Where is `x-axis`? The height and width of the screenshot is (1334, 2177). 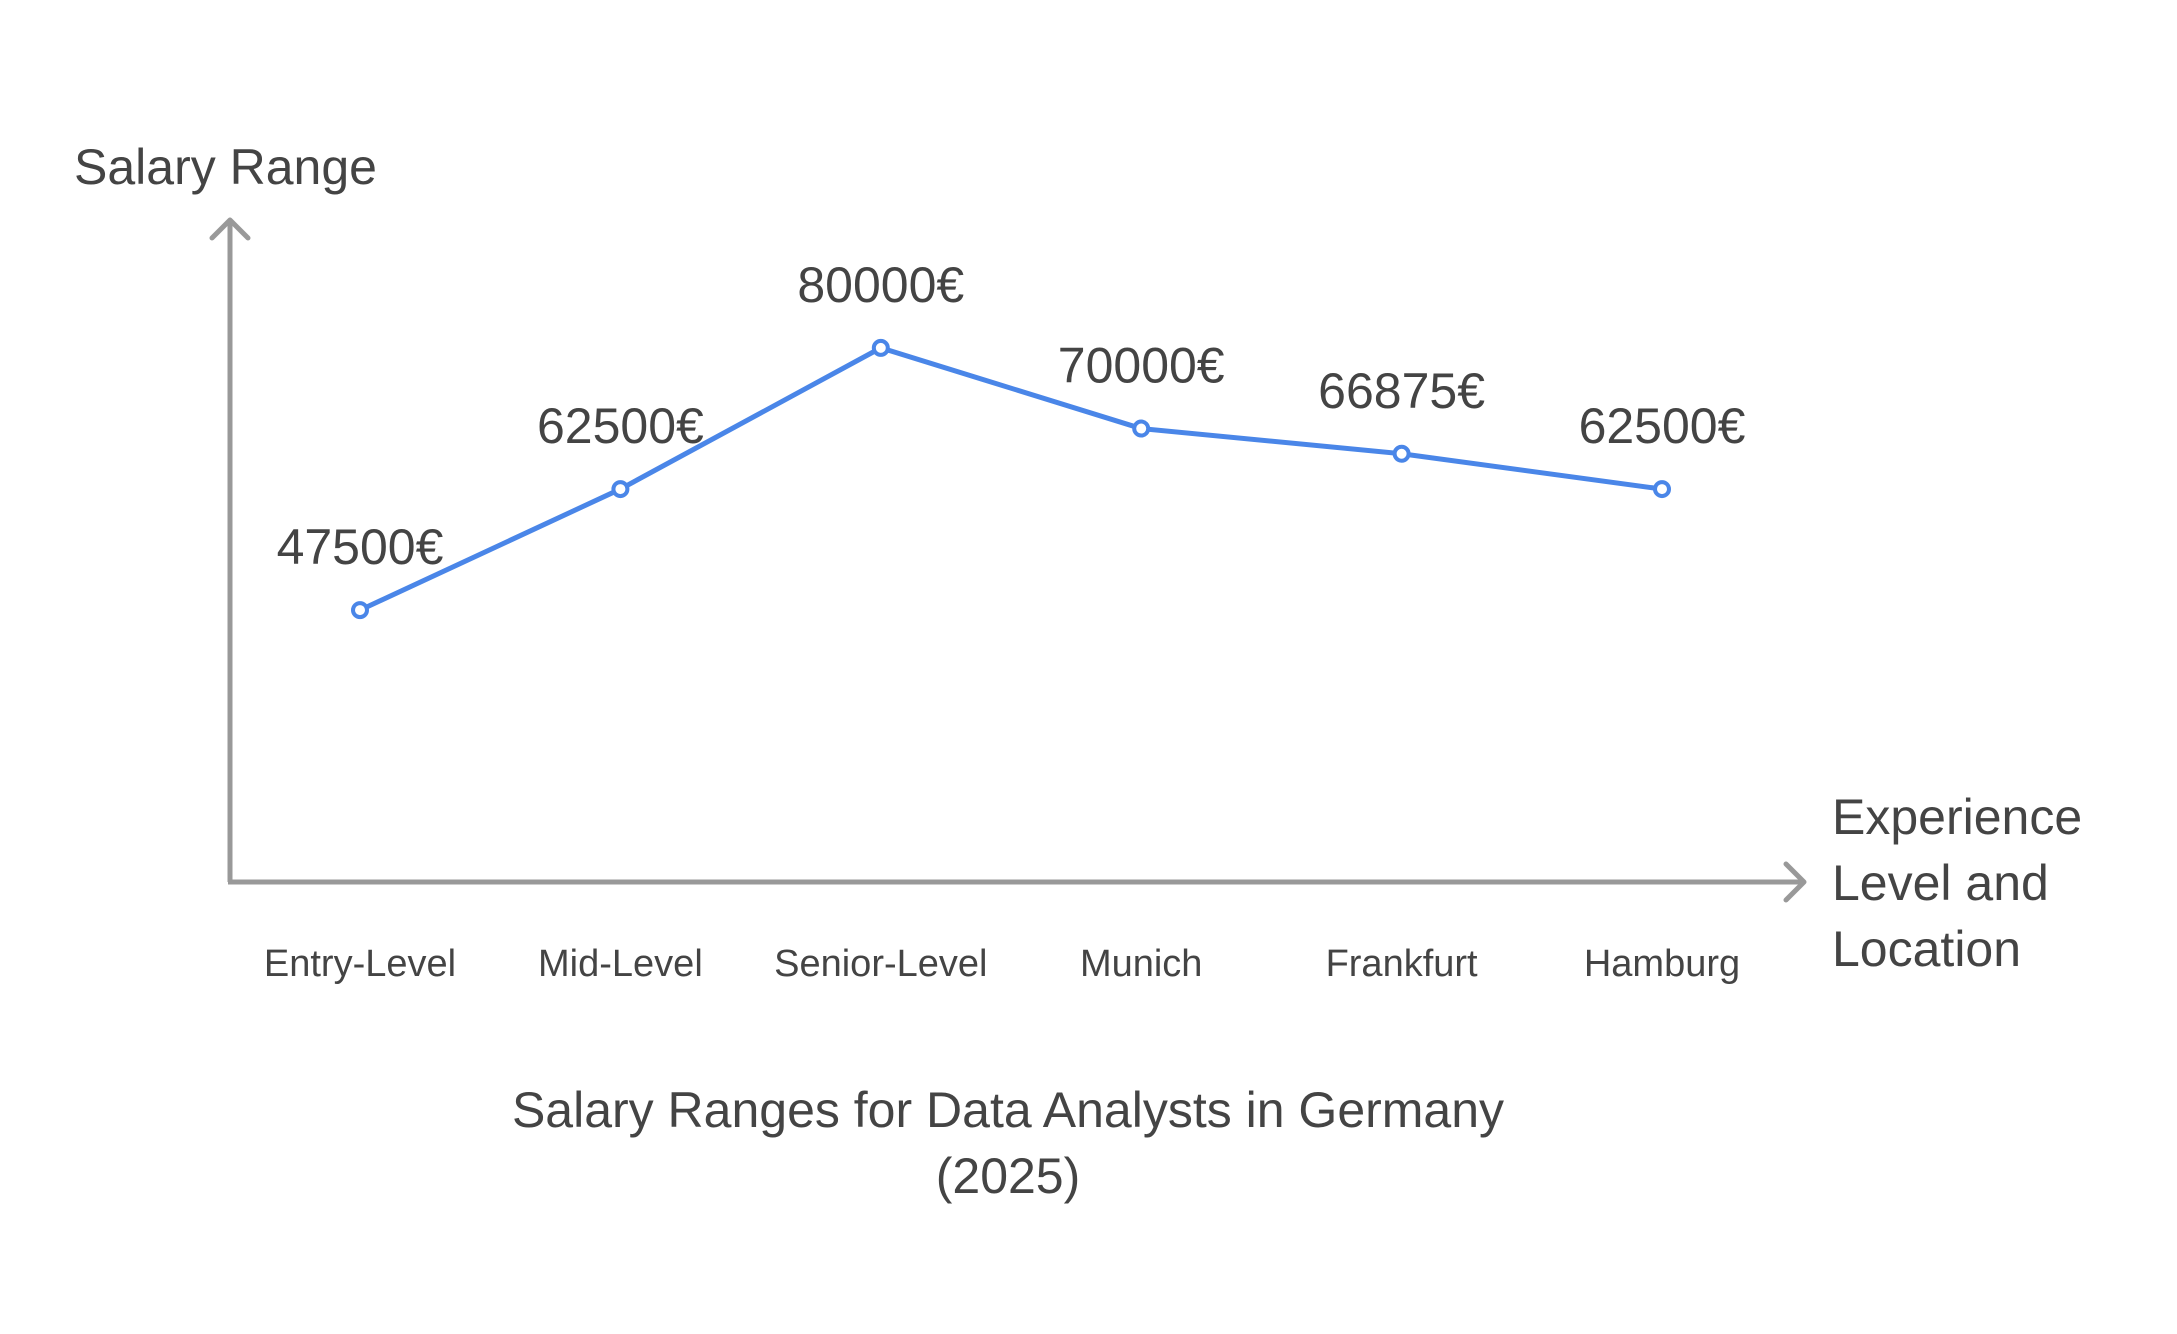
x-axis is located at coordinates (1017, 882).